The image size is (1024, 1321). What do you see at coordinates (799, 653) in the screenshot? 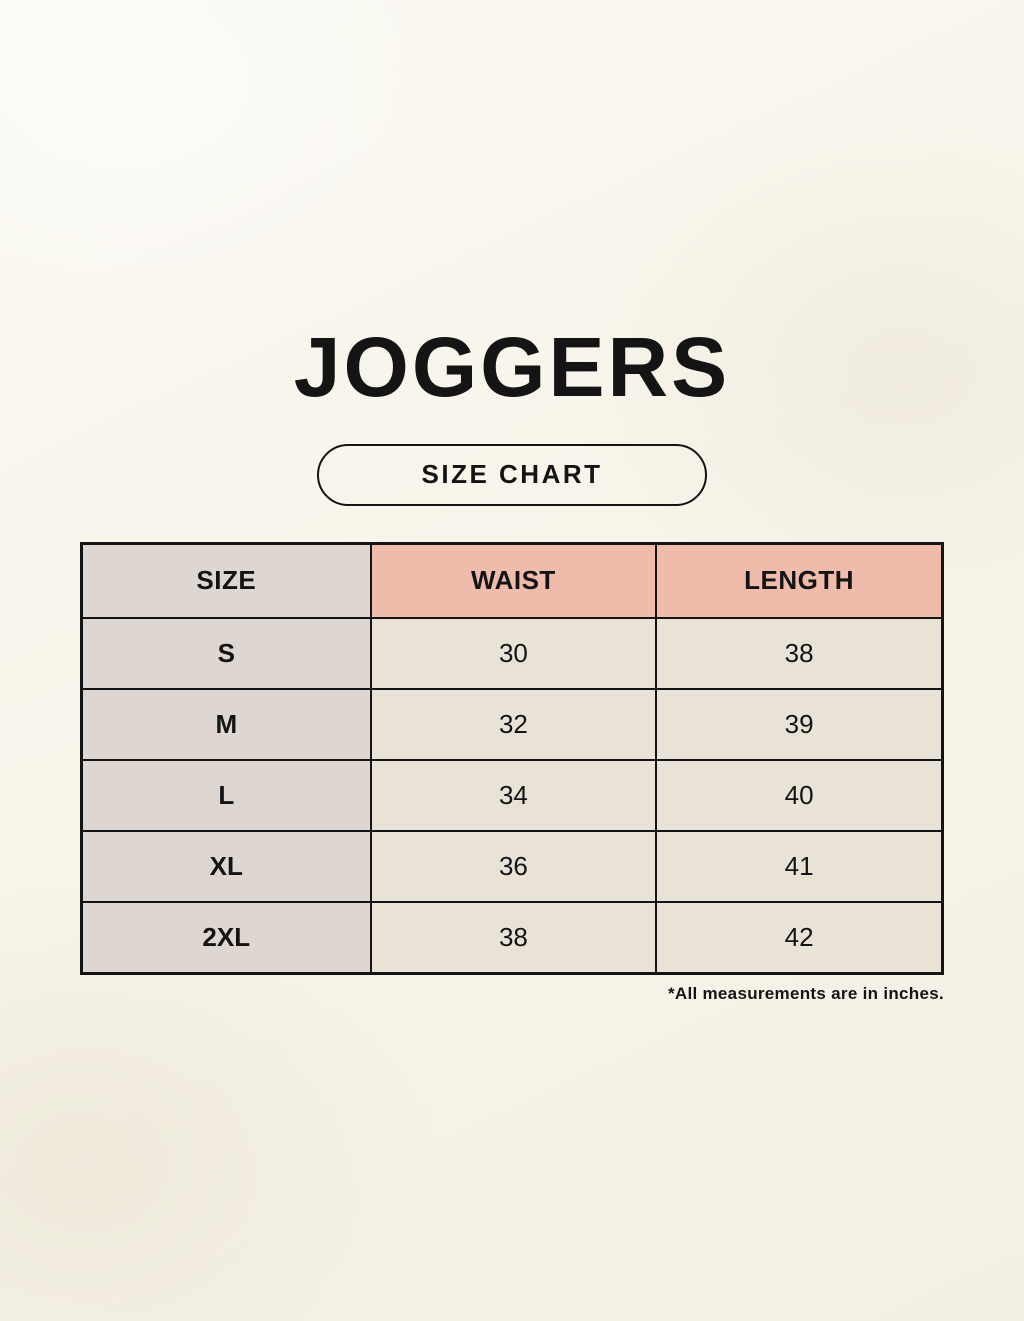
I see `length-cell: 38` at bounding box center [799, 653].